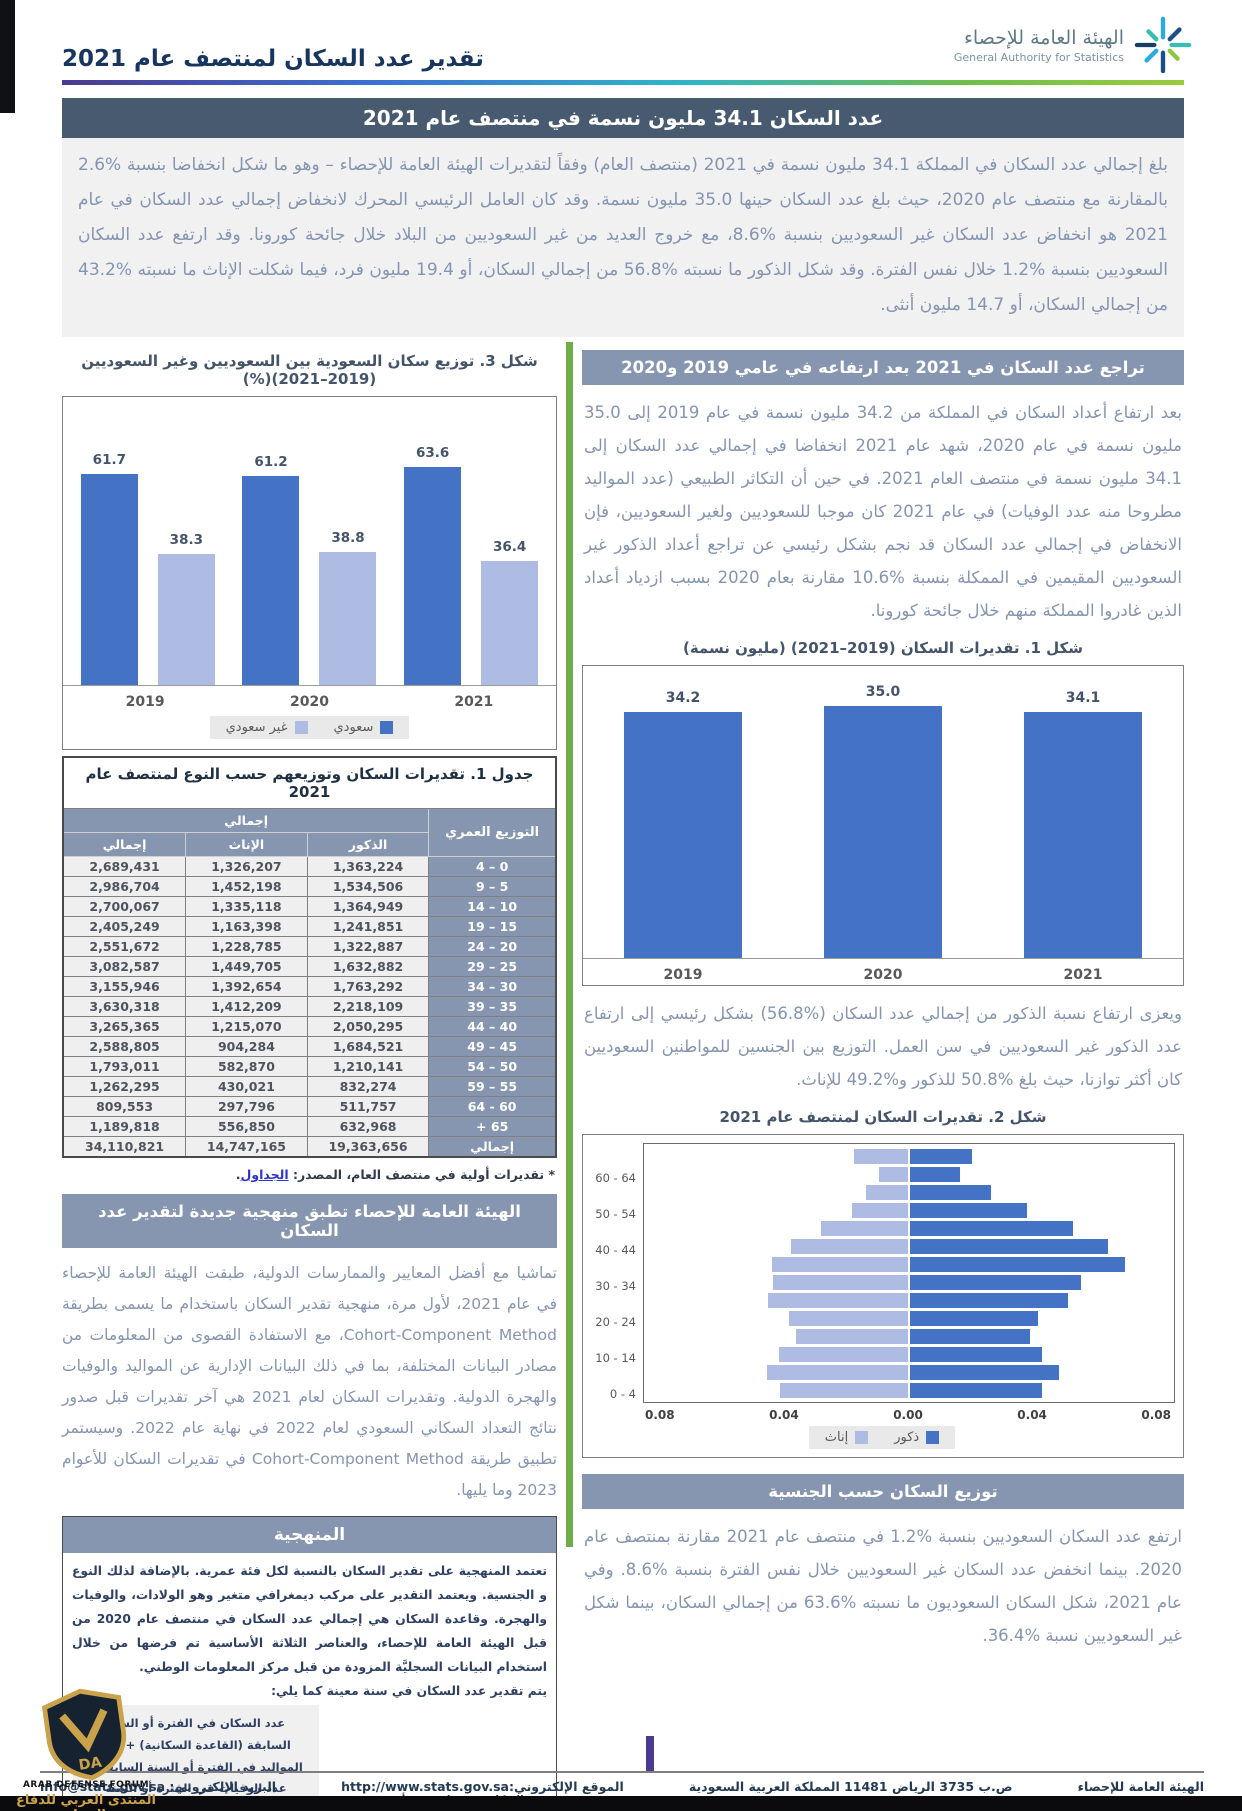  Describe the element at coordinates (1083, 824) in the screenshot. I see `fig1-barwrap: 34.1` at that location.